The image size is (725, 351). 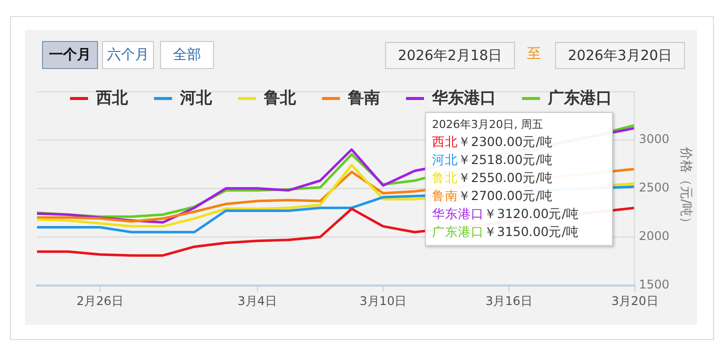 I want to click on y-tick-label: 2500, so click(x=654, y=187).